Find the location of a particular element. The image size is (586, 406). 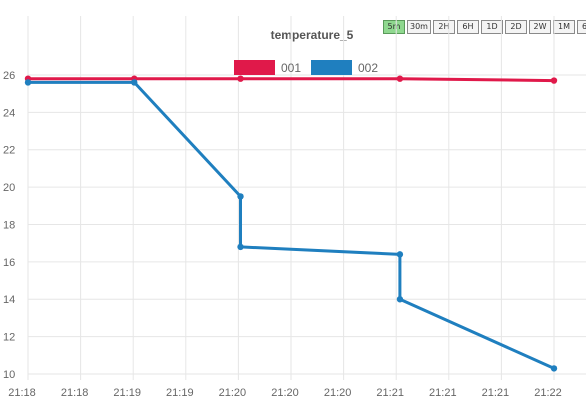

range-button-6m: 6M is located at coordinates (581, 27).